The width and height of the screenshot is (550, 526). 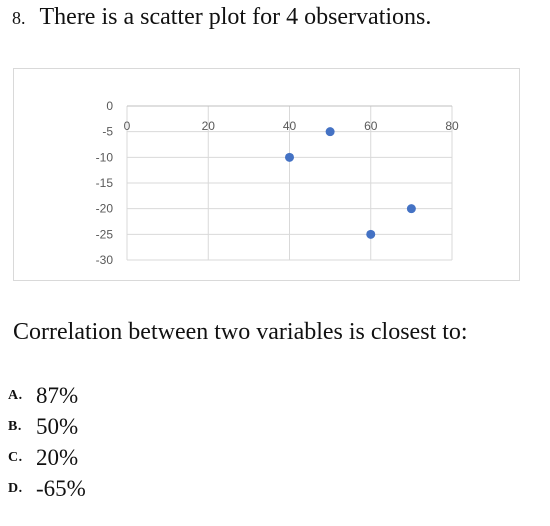 What do you see at coordinates (61, 488) in the screenshot?
I see `option-text: -65%` at bounding box center [61, 488].